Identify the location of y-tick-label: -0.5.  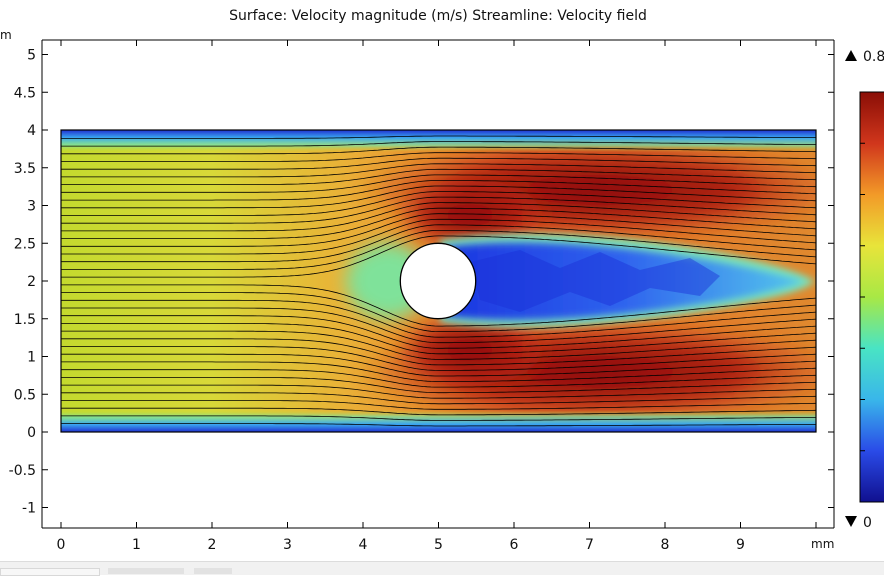
(22, 471).